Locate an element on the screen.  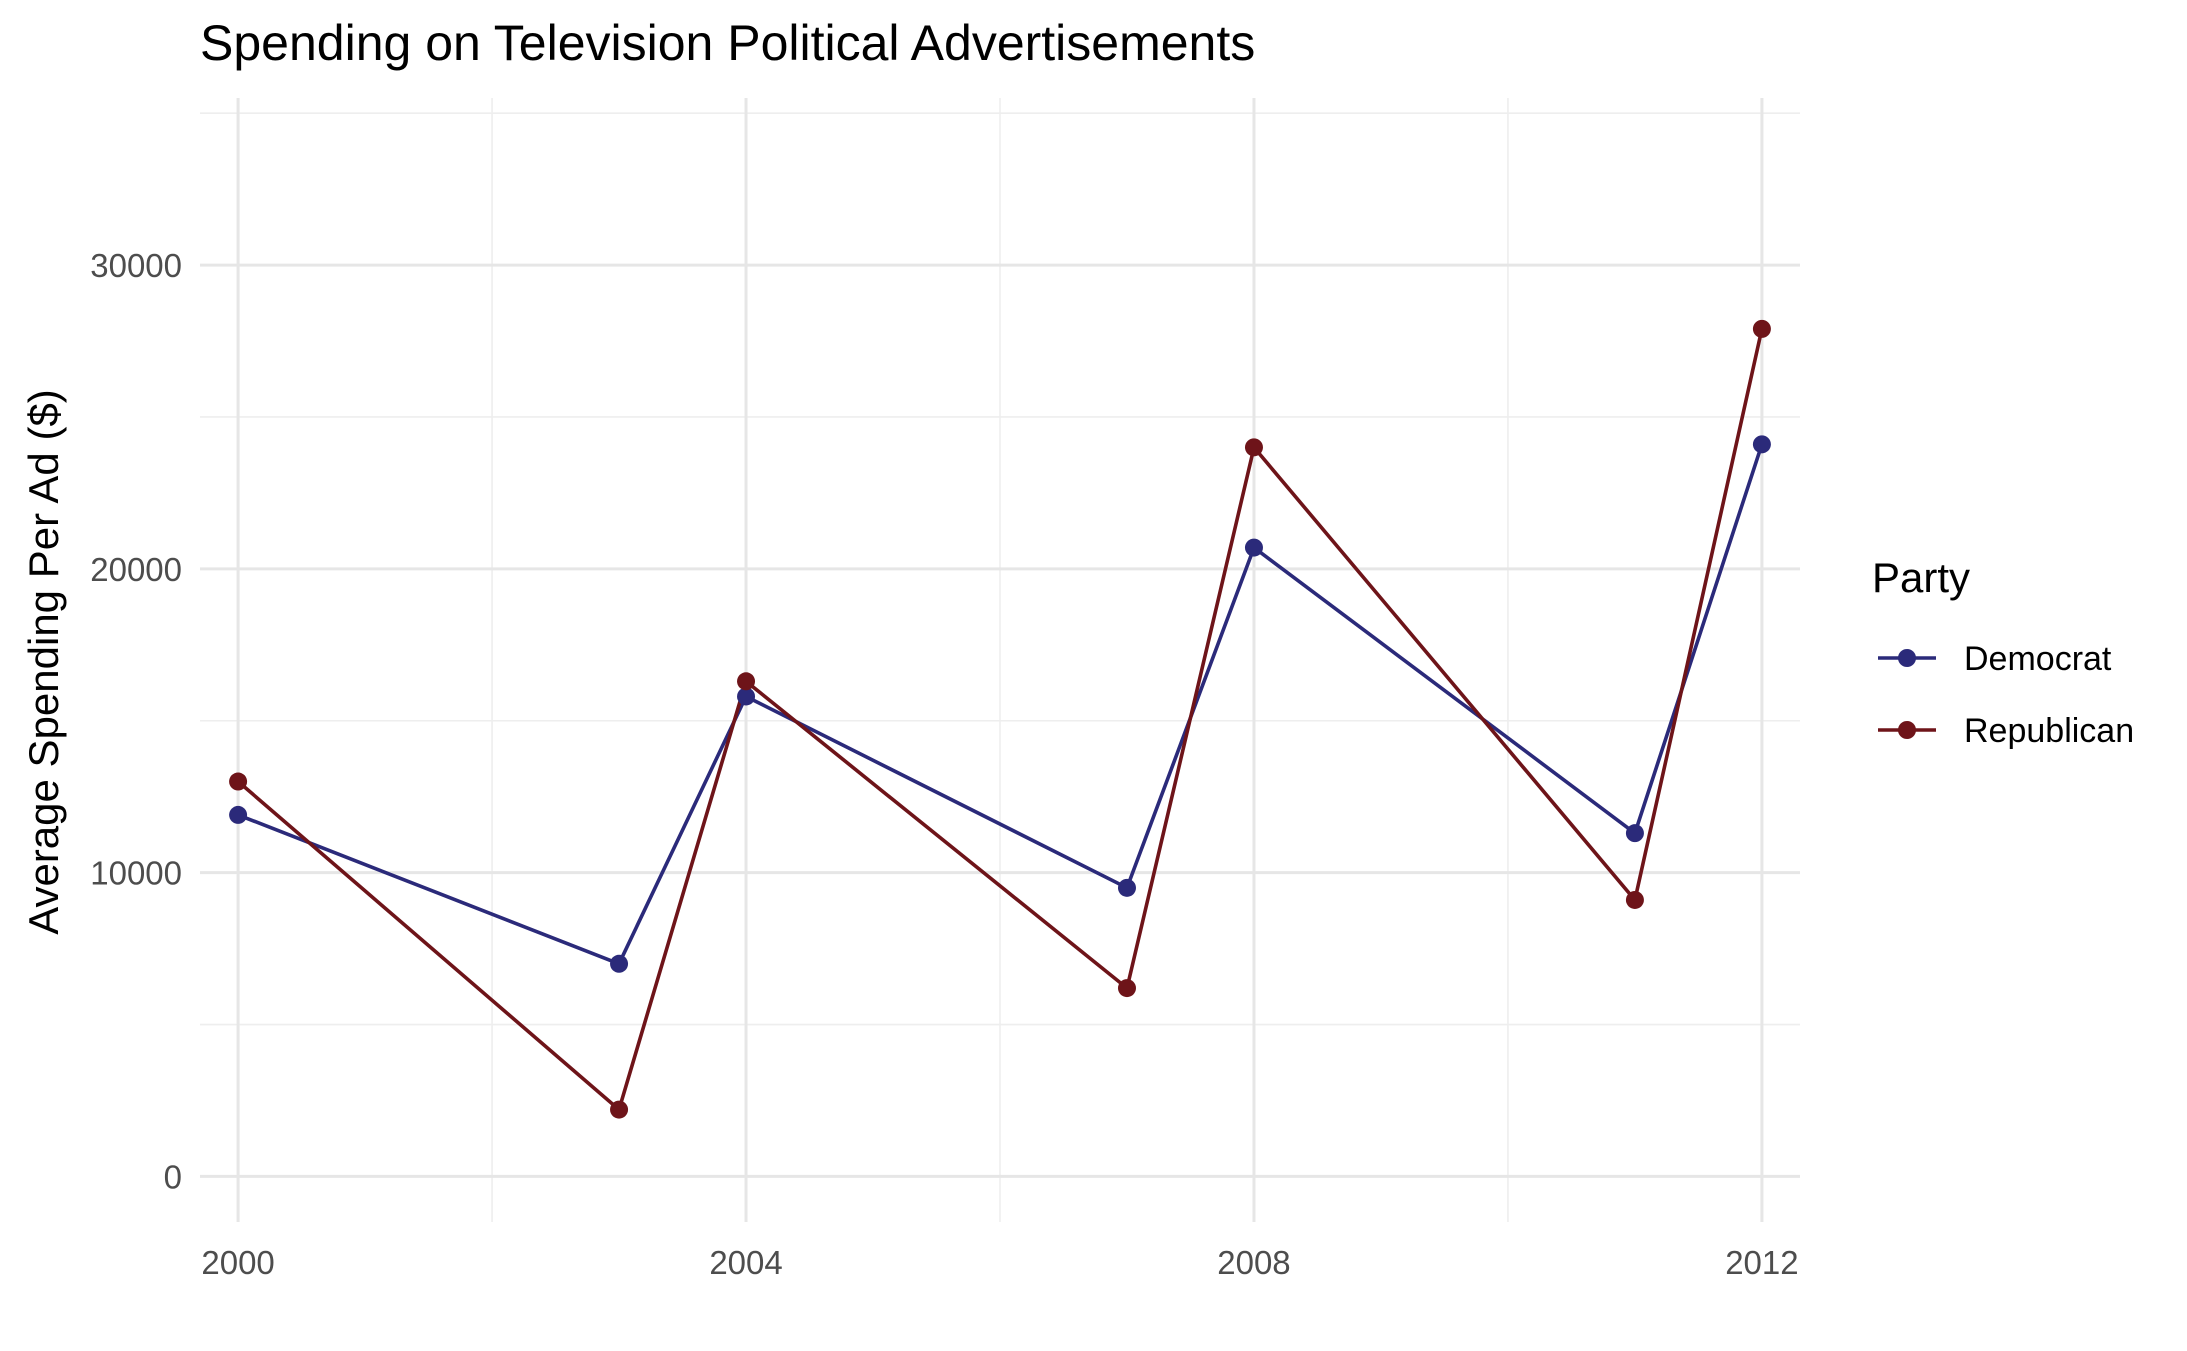
legend: Party Democrat Republican is located at coordinates (2003, 652).